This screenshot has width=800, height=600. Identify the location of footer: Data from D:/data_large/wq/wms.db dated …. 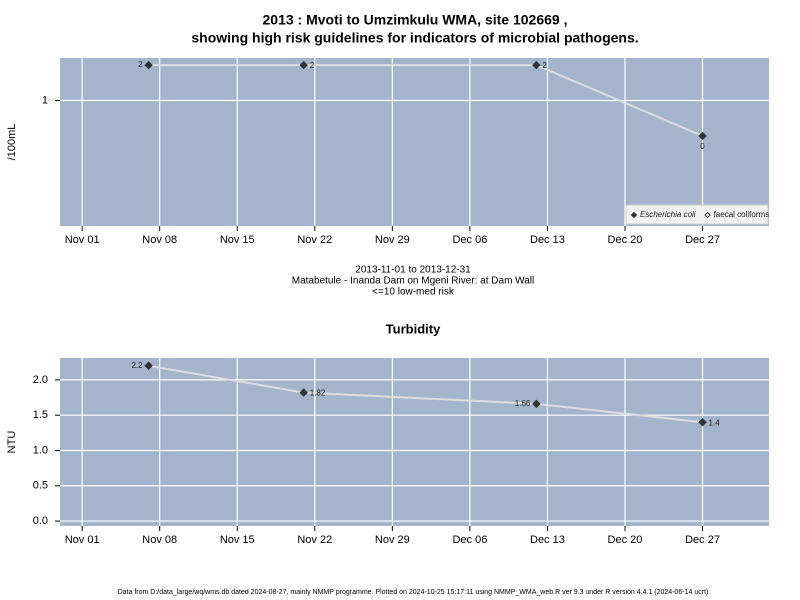
(413, 592).